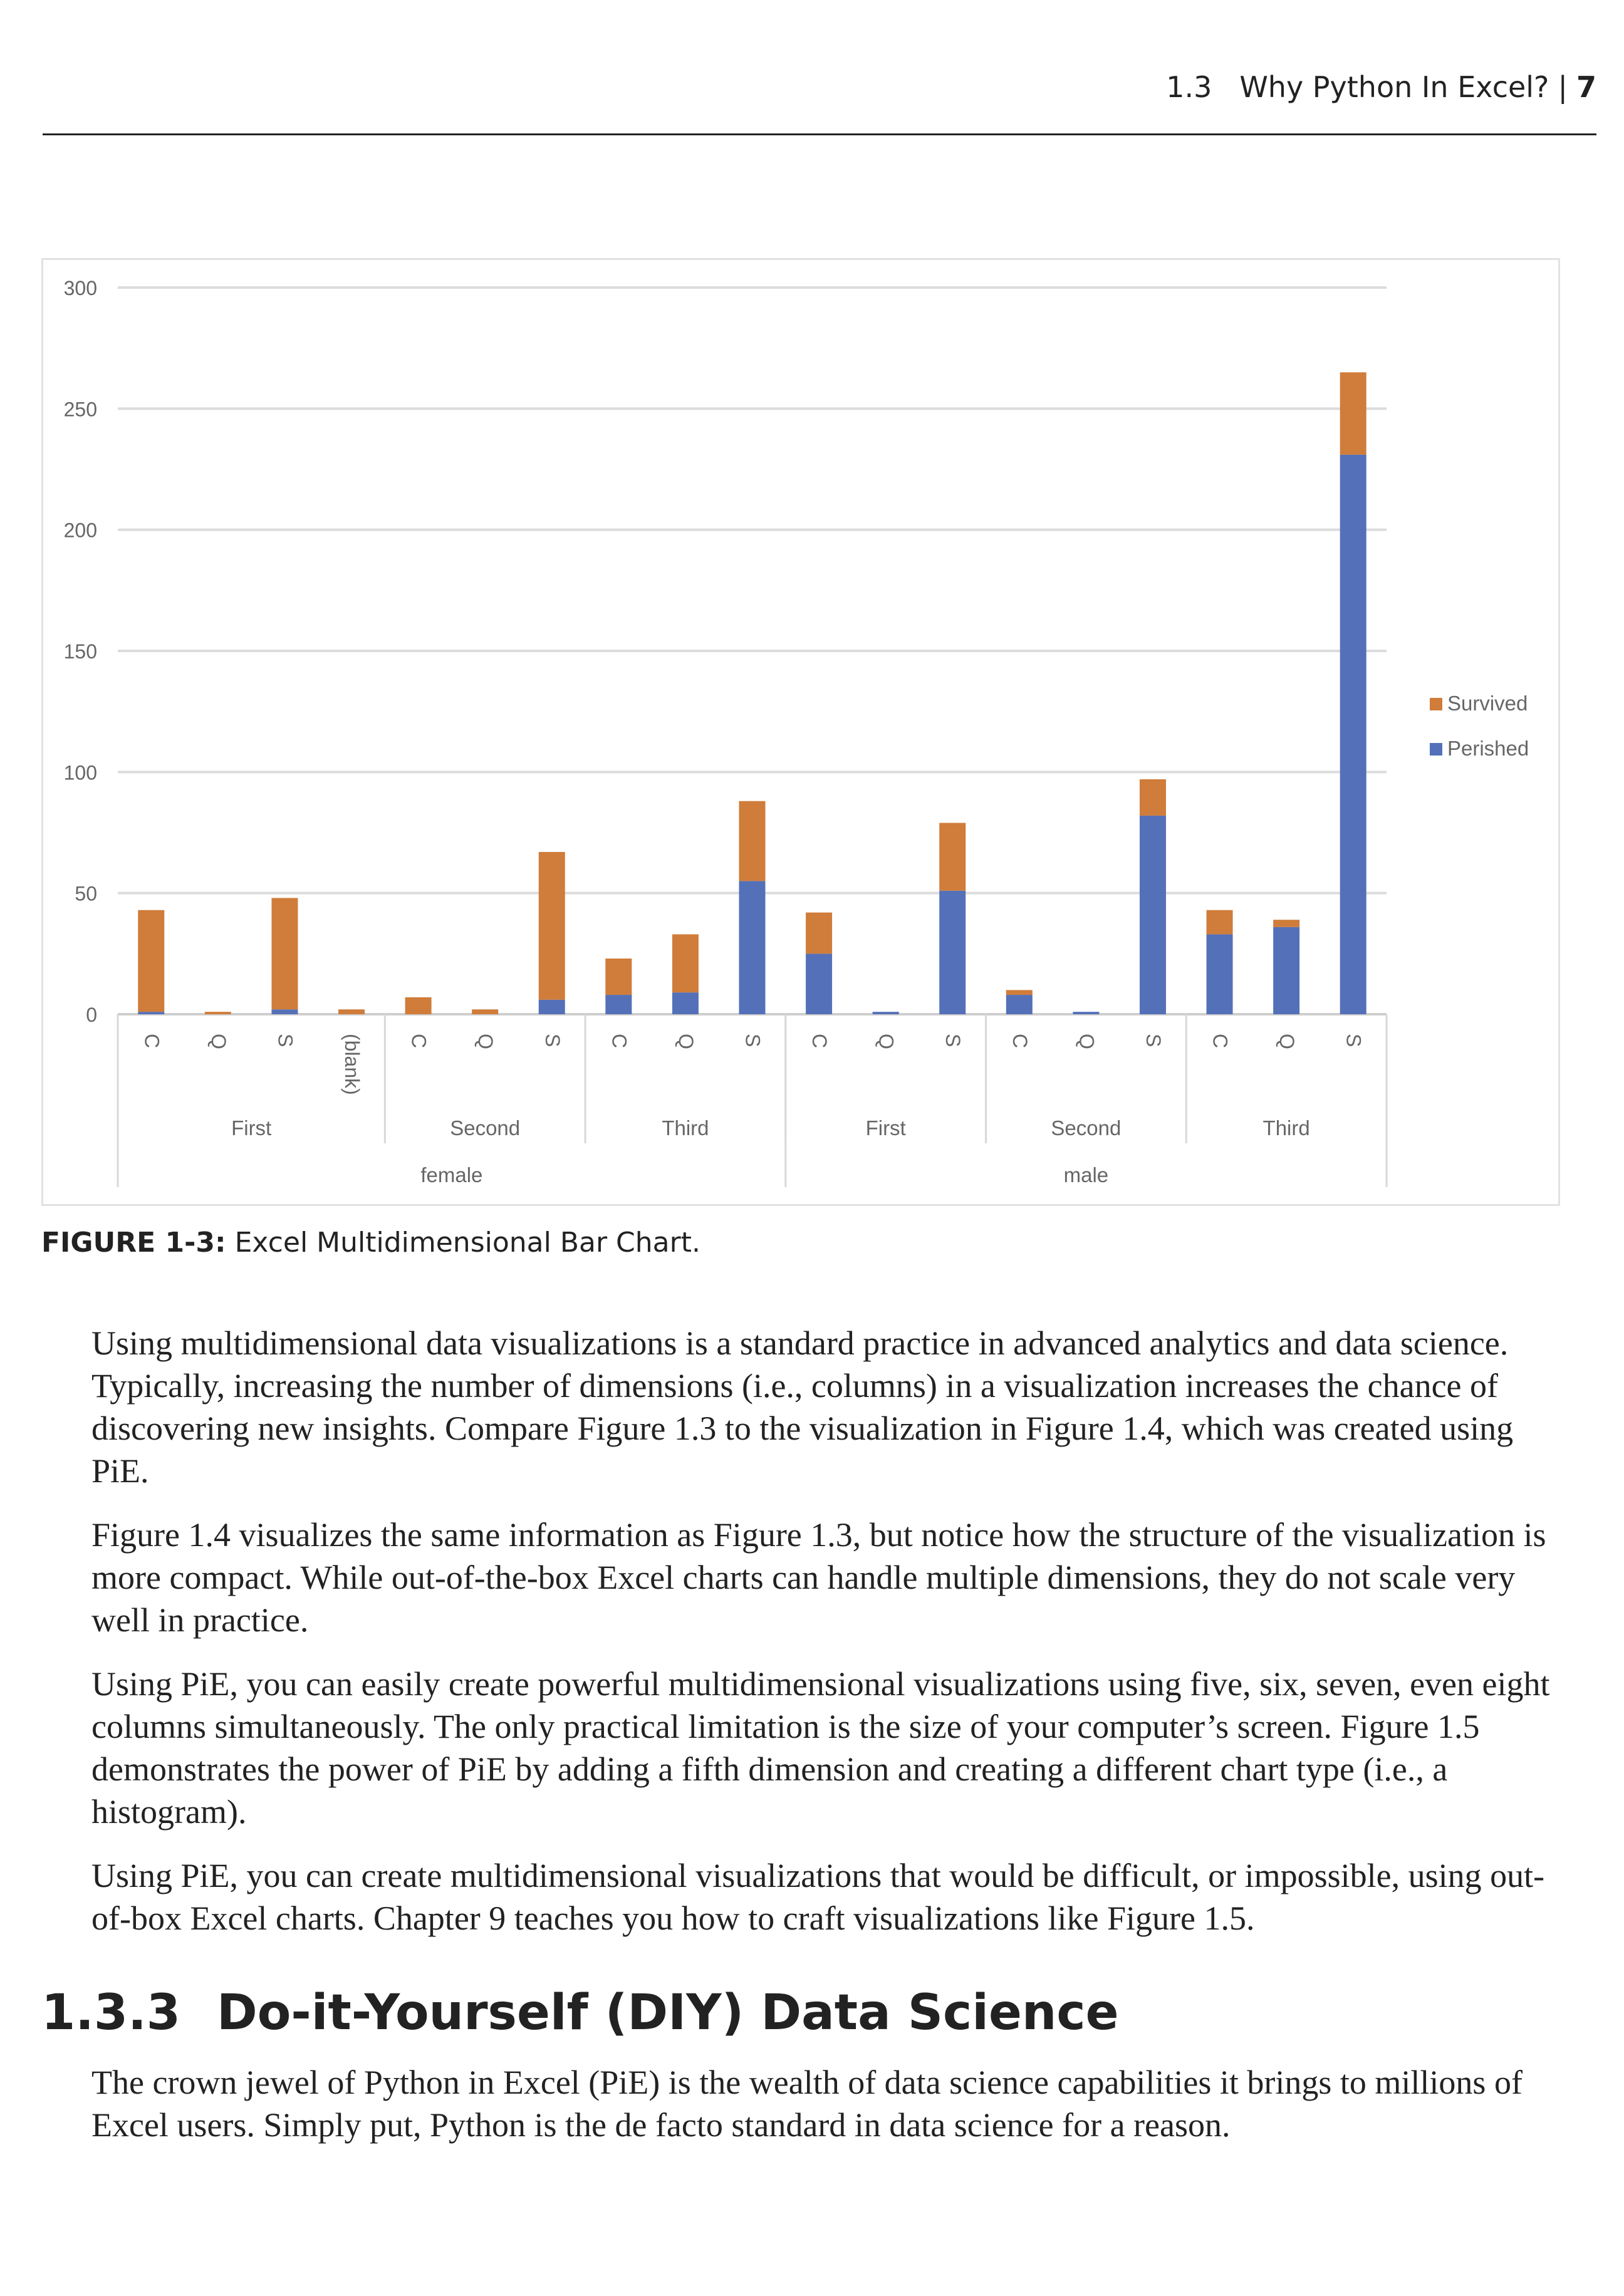 The image size is (1624, 2296). I want to click on header-rule, so click(819, 134).